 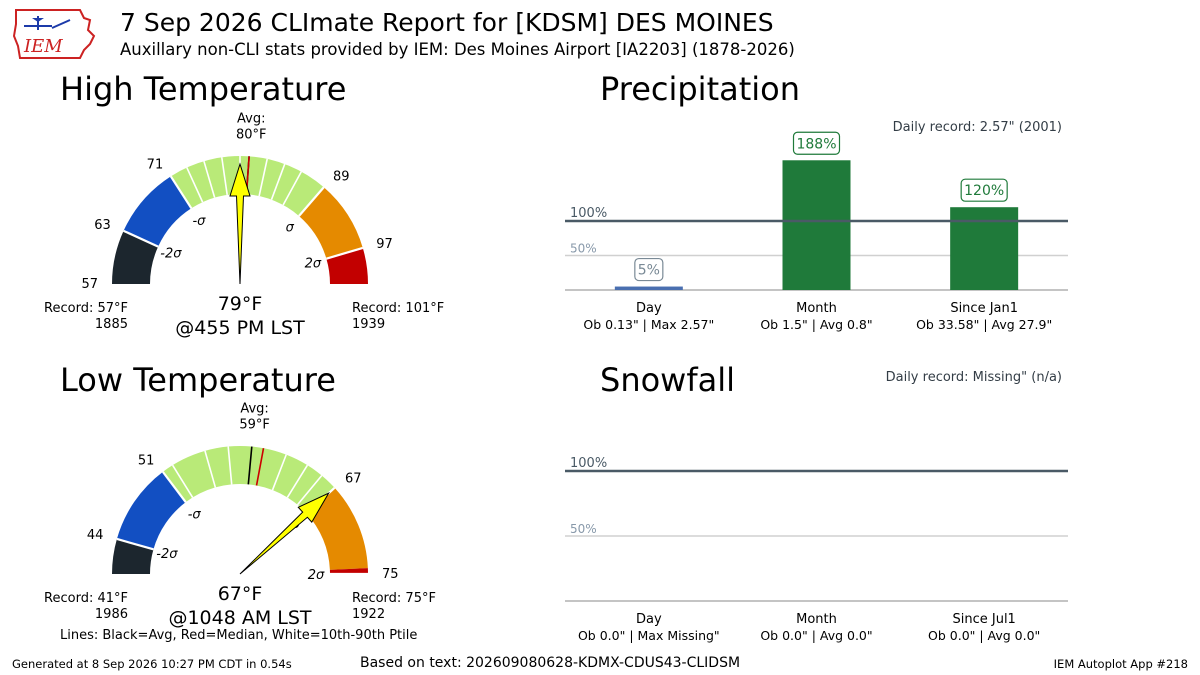 I want to click on record-low-label: Record: 57°F, so click(x=86, y=308).